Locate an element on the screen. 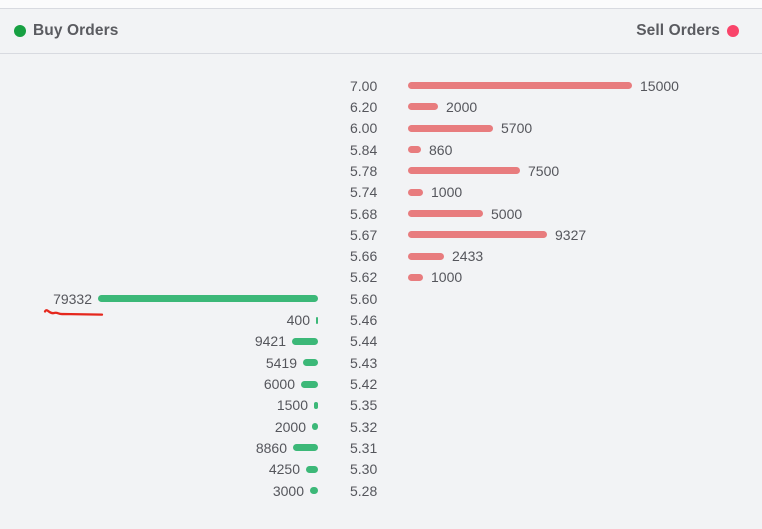 This screenshot has width=762, height=529. legend-item-sell-orders: Sell Orders is located at coordinates (687, 31).